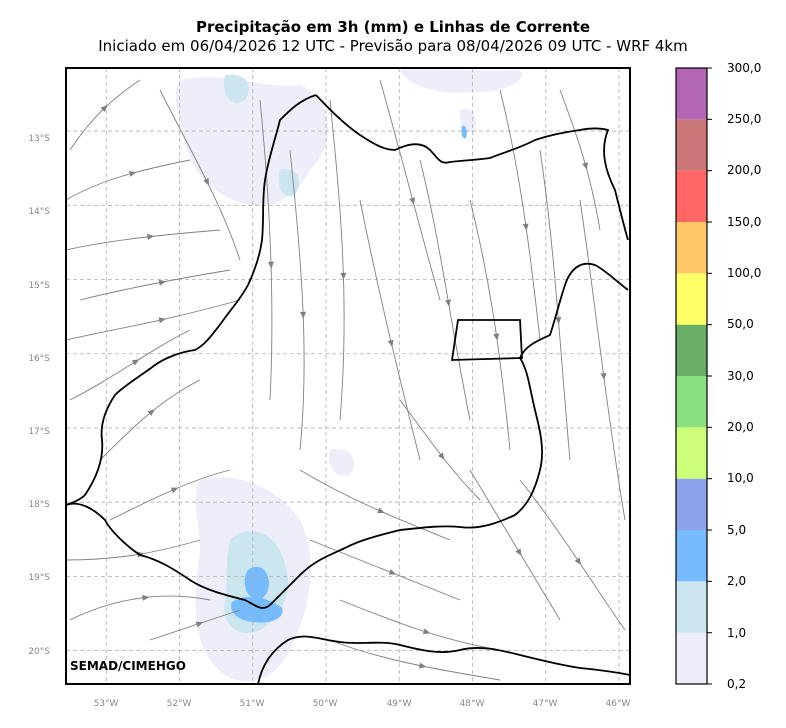  I want to click on colorbar-tick-label: 100,0, so click(744, 273).